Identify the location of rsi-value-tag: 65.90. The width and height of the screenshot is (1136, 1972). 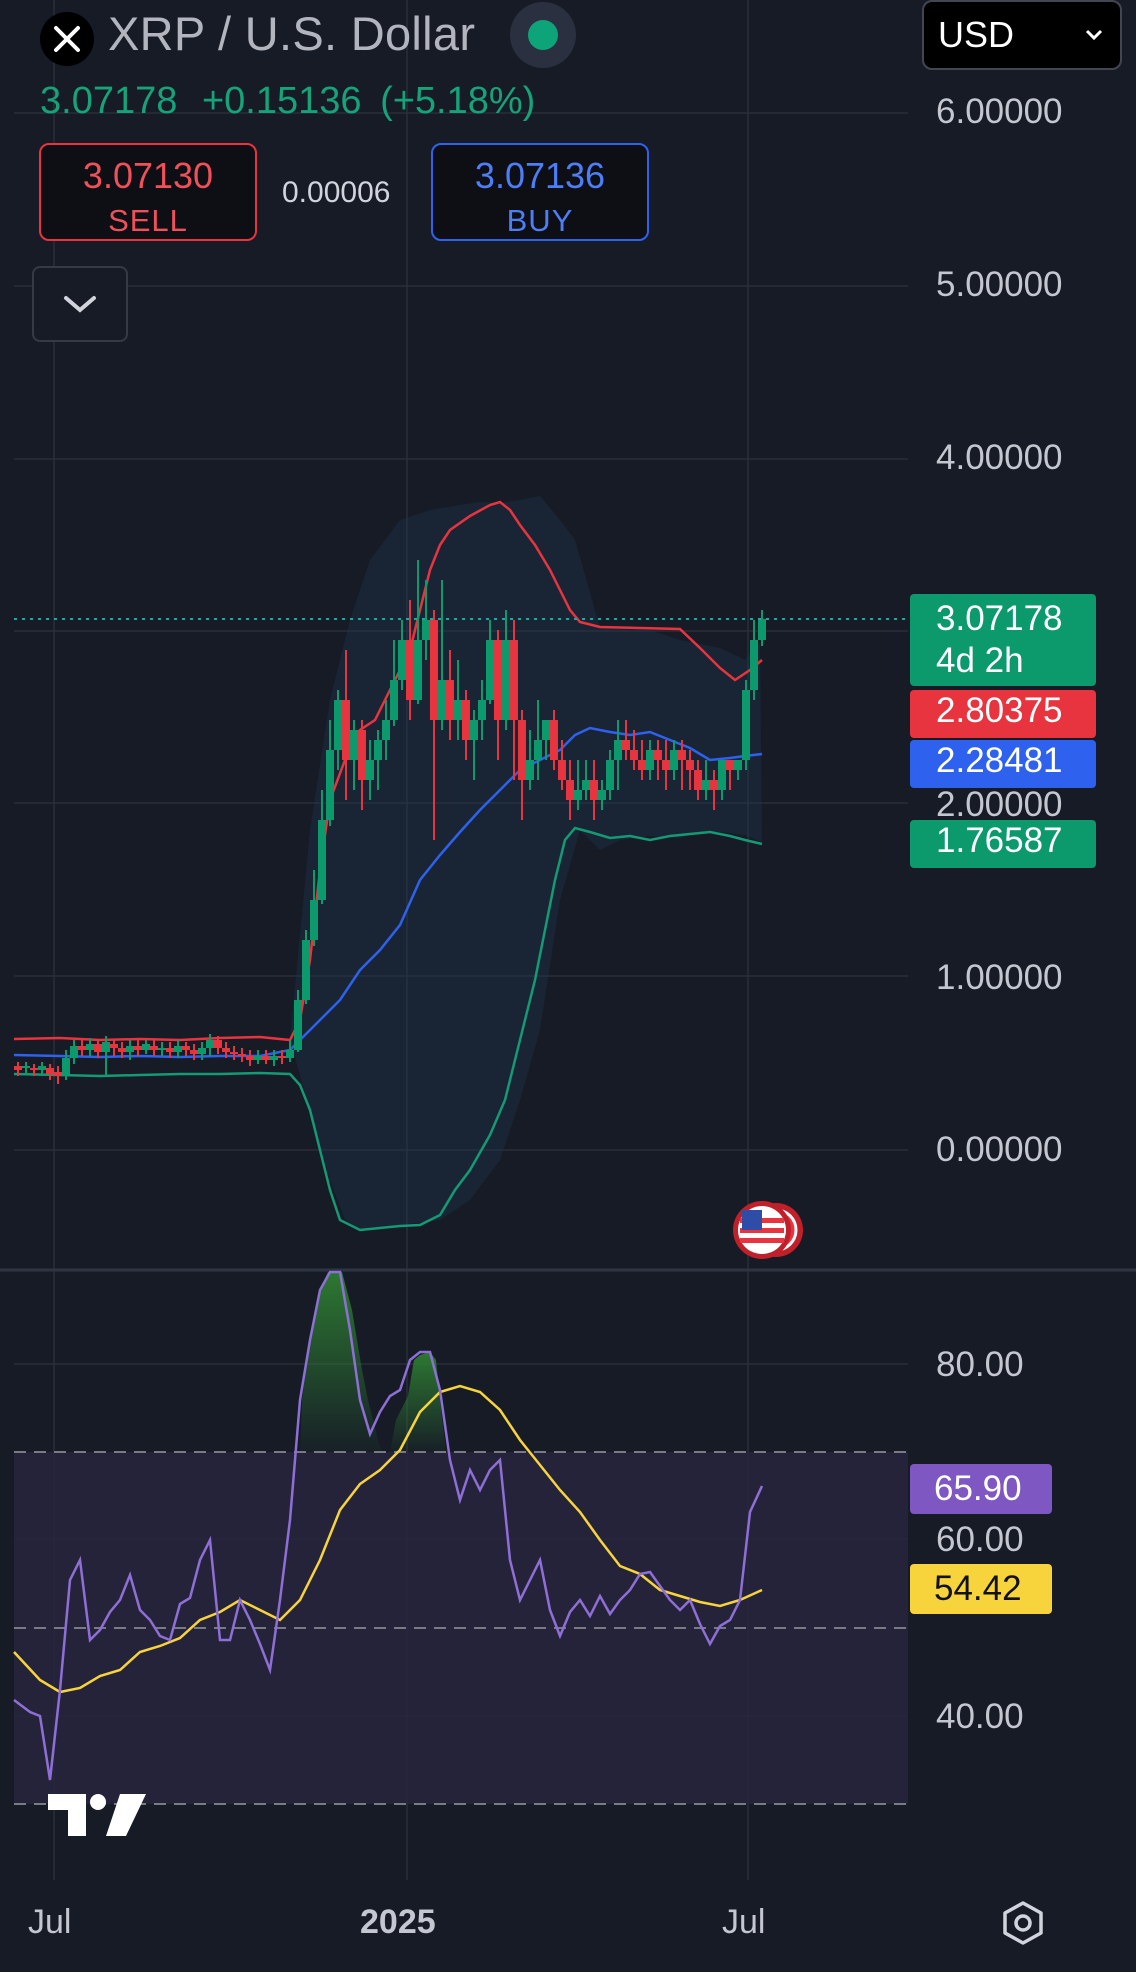
(981, 1489).